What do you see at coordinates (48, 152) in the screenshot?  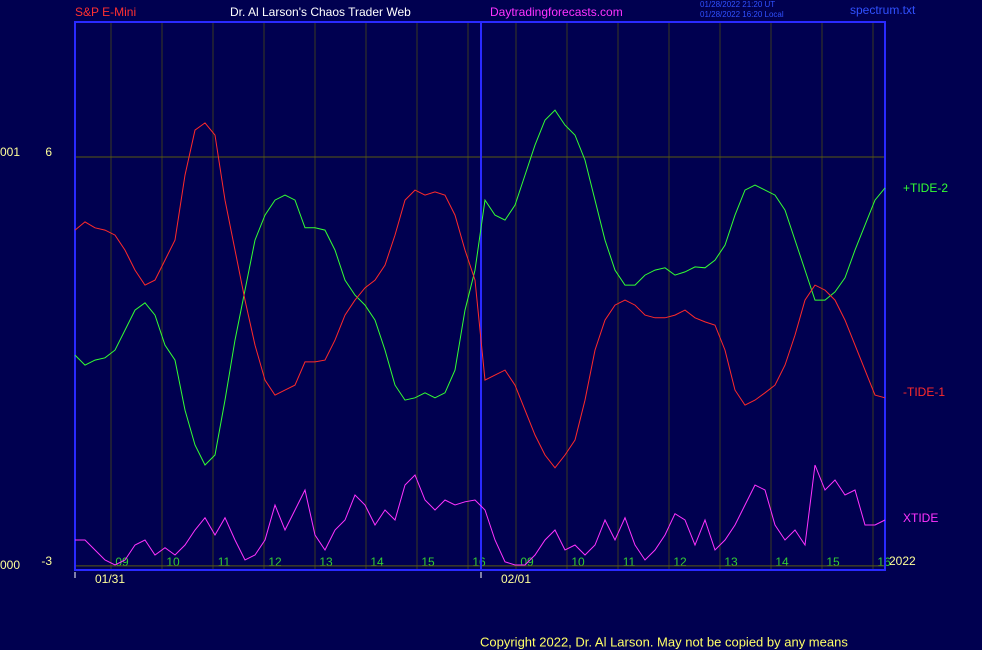 I see `y-tick-label: 6` at bounding box center [48, 152].